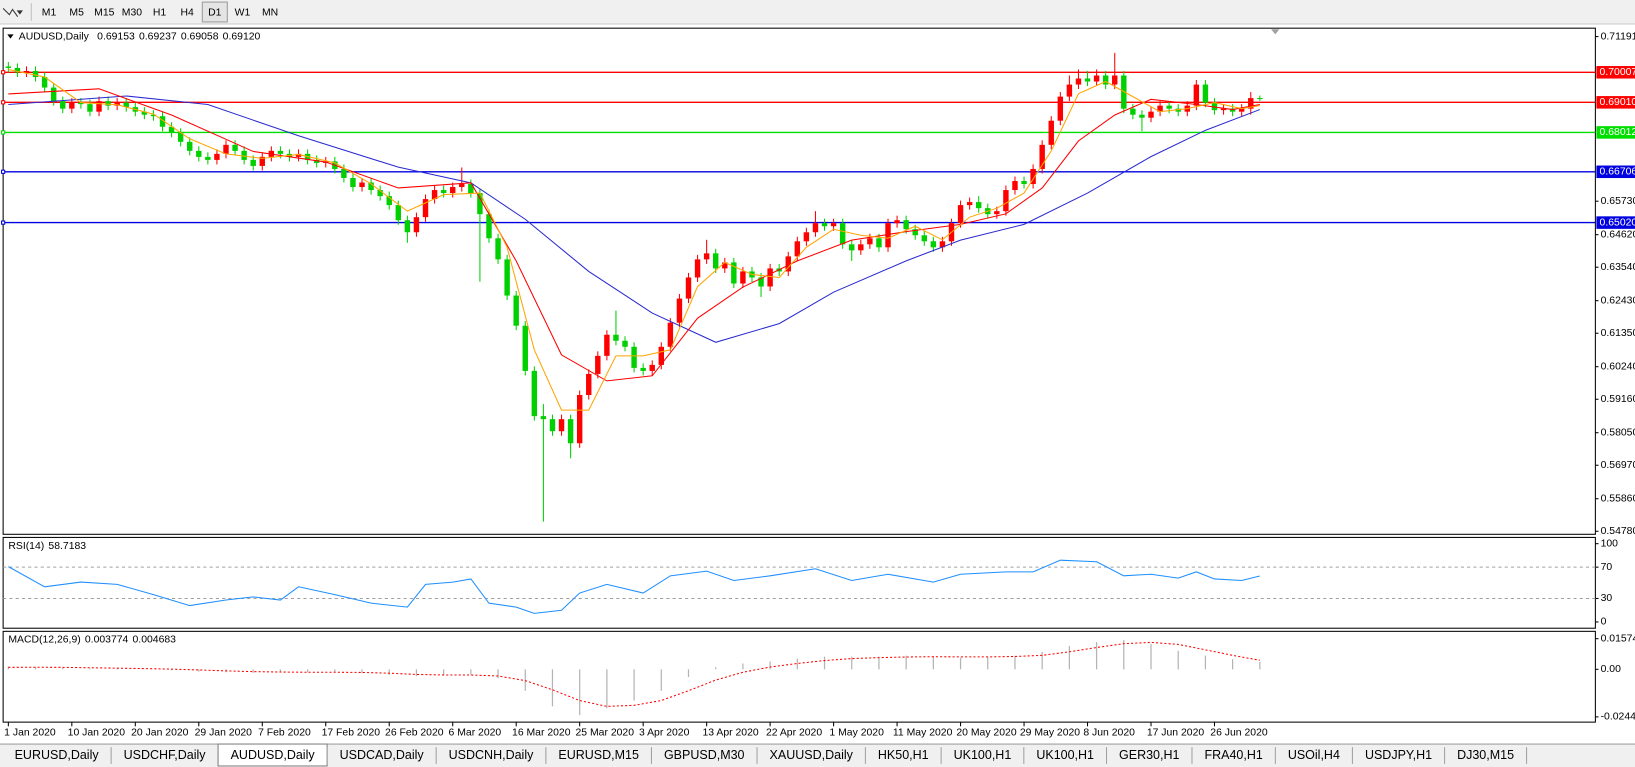 This screenshot has height=767, width=1635. I want to click on tab-label: DJ30,M15, so click(1485, 755).